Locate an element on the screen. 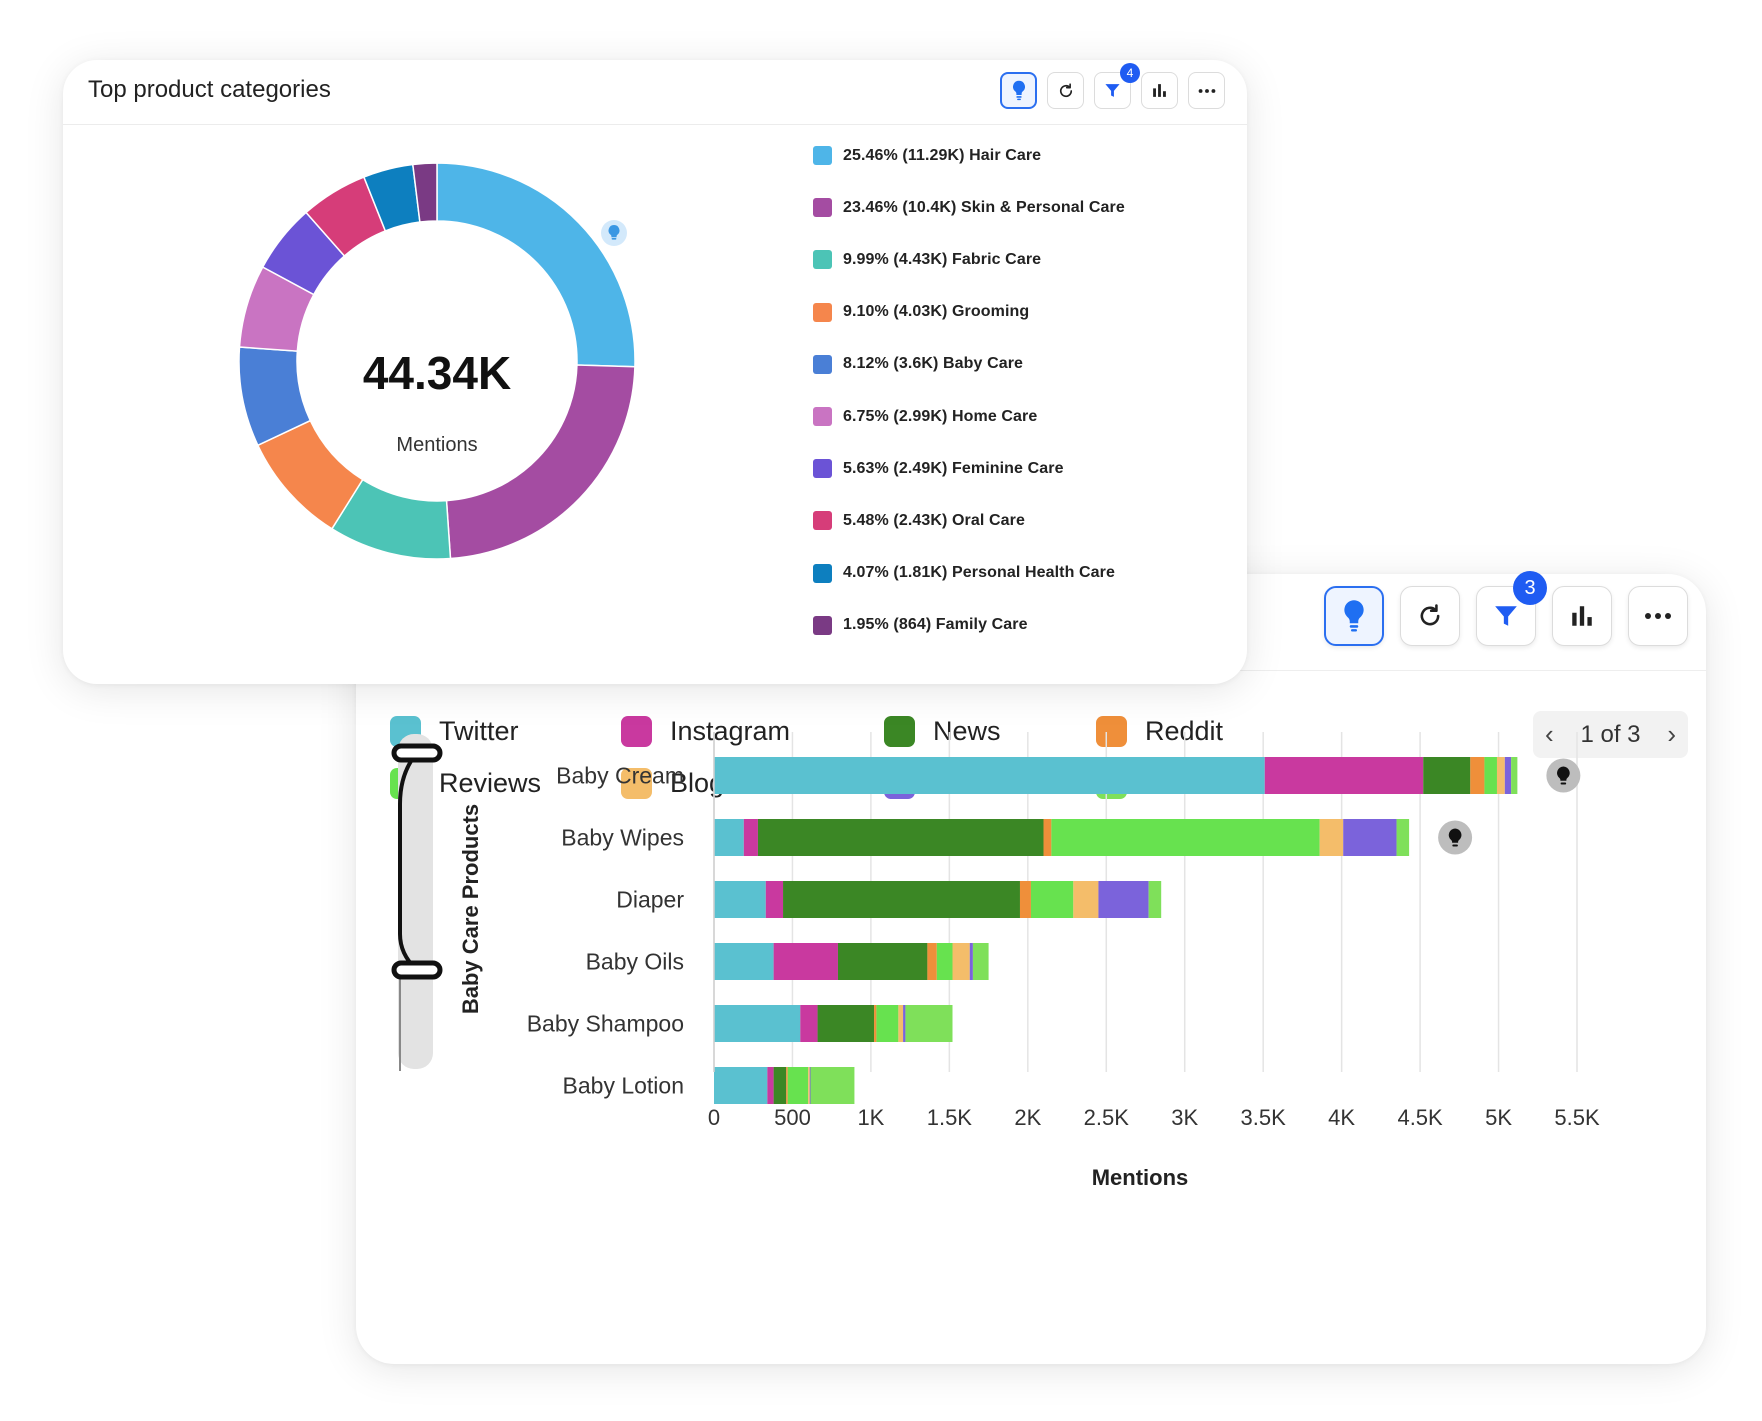 This screenshot has height=1421, width=1762. bar-chart-icon is located at coordinates (1582, 616).